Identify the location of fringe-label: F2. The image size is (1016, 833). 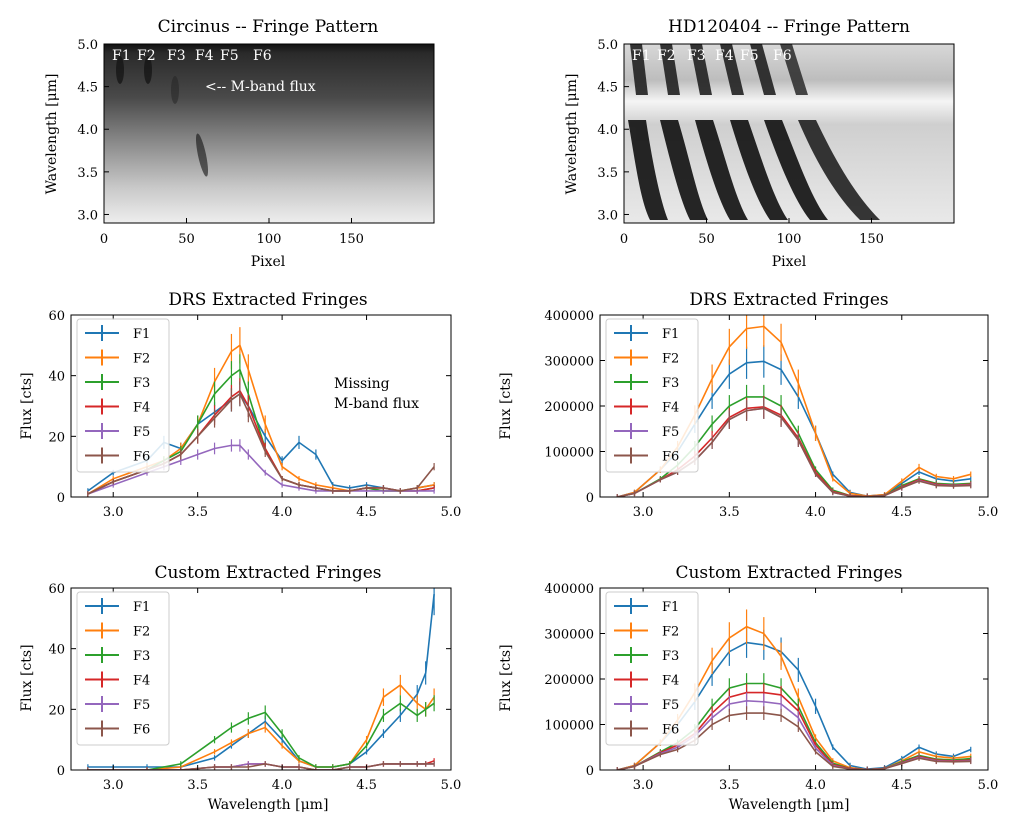
(146, 56).